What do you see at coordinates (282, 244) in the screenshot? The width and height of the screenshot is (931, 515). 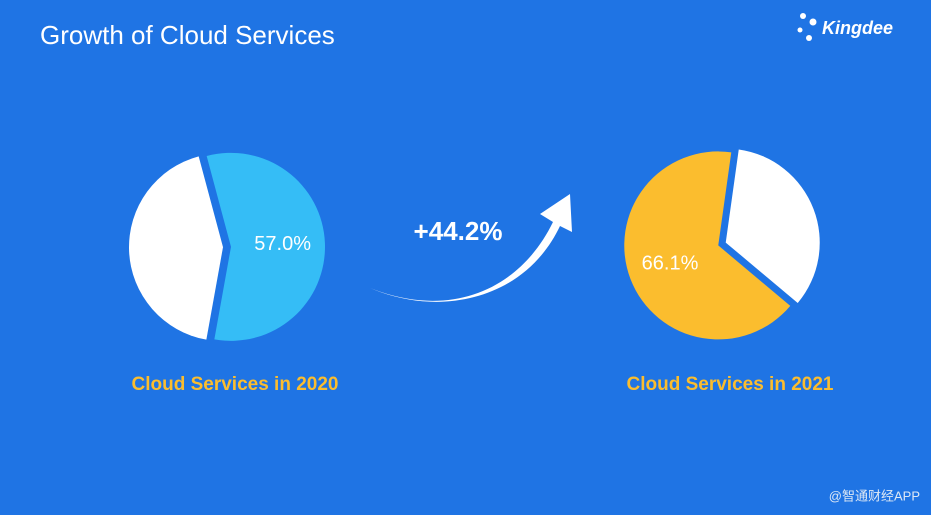 I see `slice-label: 57.0%` at bounding box center [282, 244].